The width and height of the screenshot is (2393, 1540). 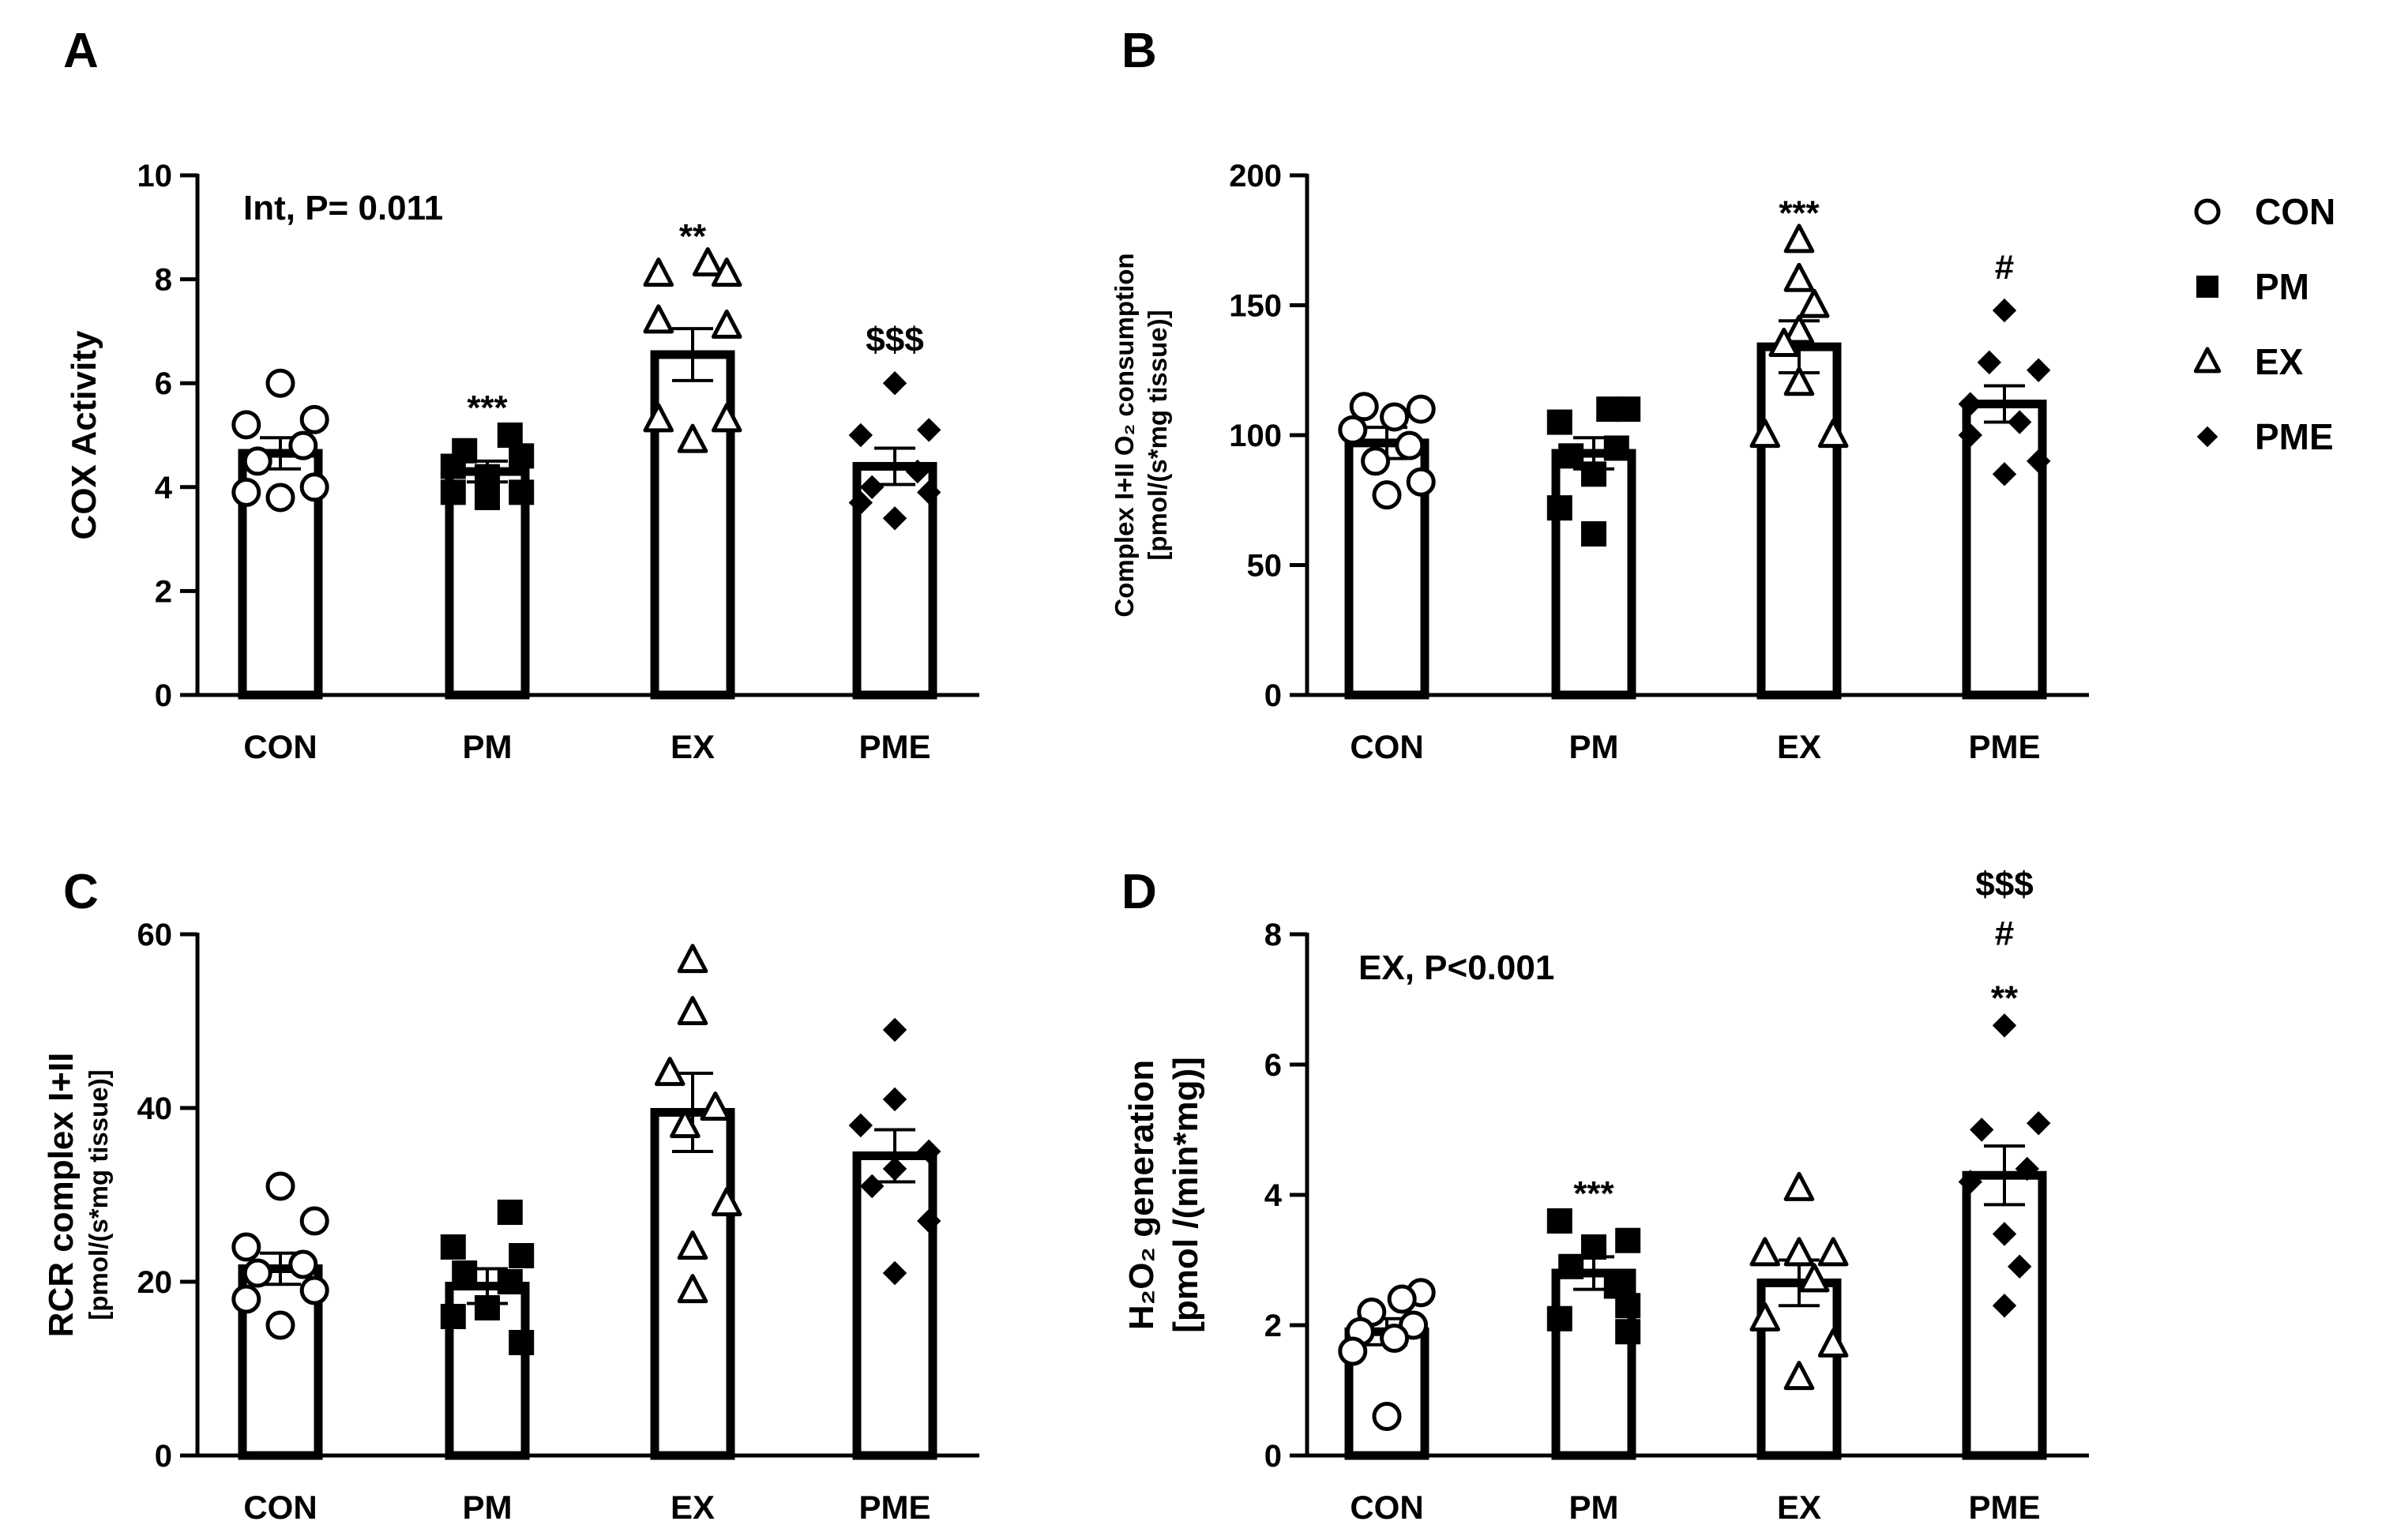 What do you see at coordinates (1255, 306) in the screenshot?
I see `panel-b-ytick-label: 150` at bounding box center [1255, 306].